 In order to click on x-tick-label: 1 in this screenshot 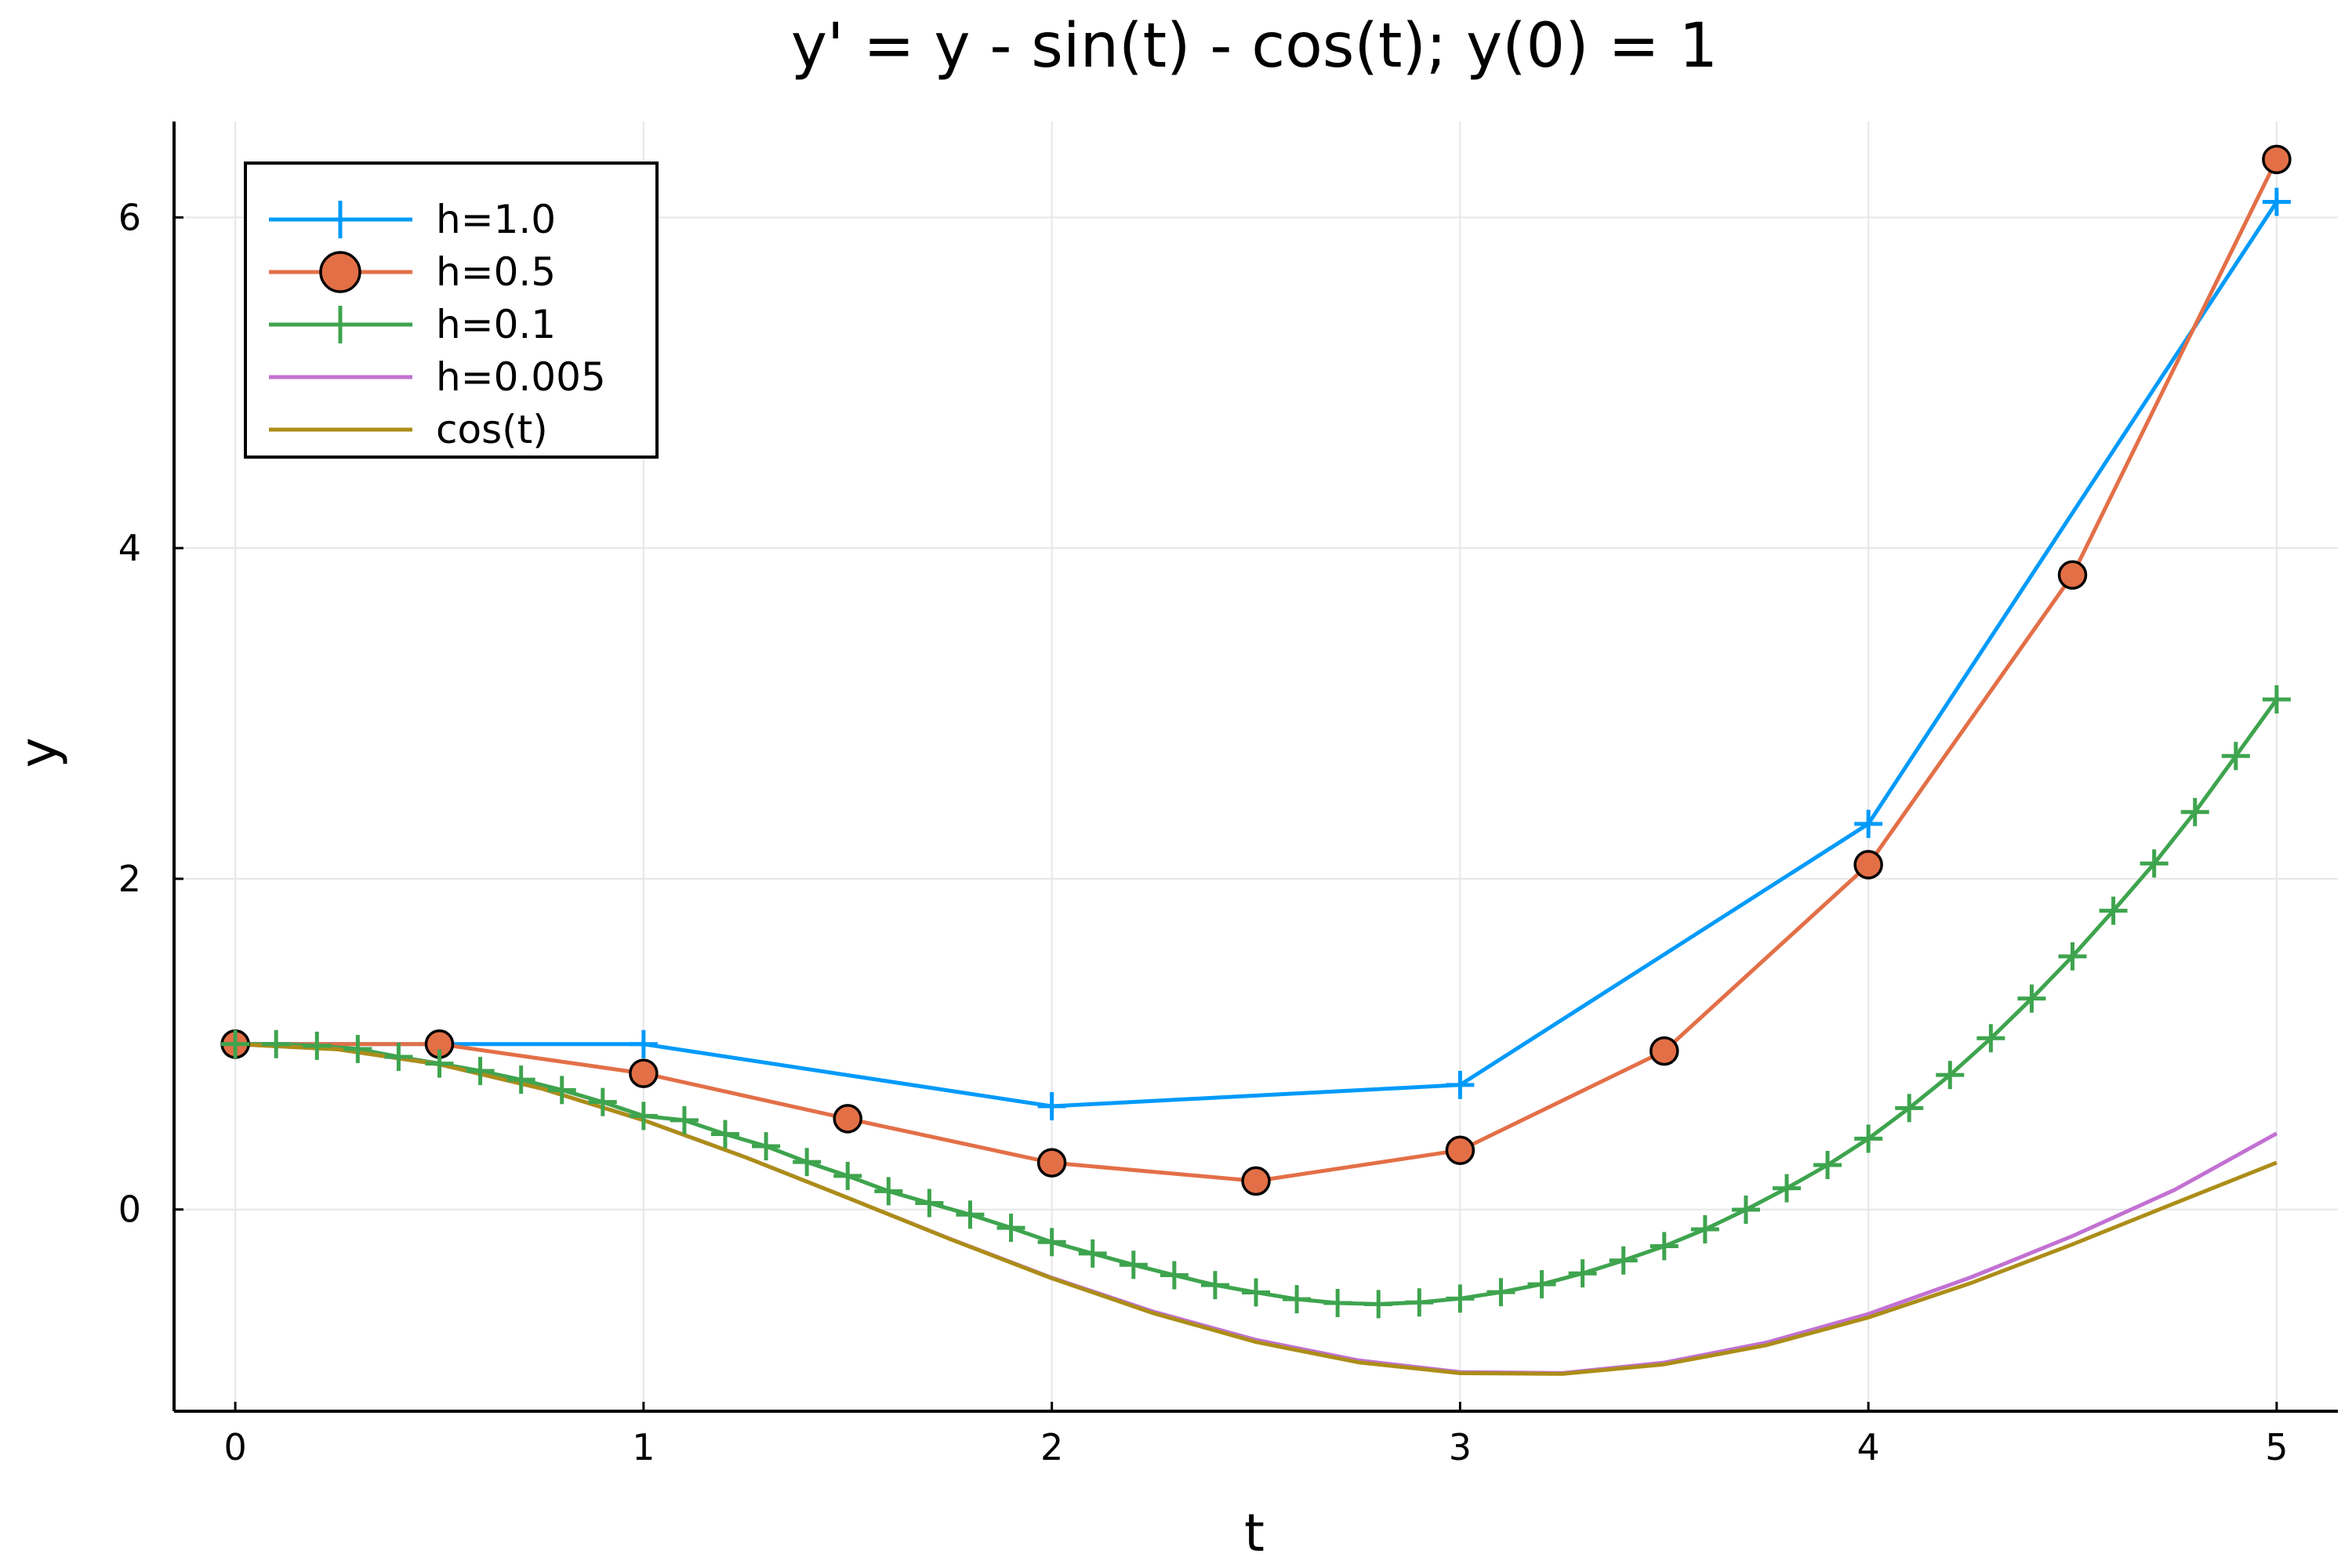, I will do `click(643, 1447)`.